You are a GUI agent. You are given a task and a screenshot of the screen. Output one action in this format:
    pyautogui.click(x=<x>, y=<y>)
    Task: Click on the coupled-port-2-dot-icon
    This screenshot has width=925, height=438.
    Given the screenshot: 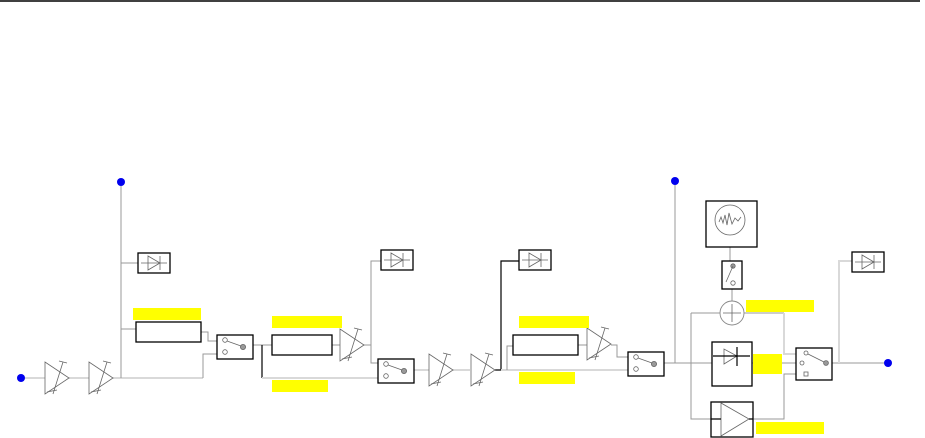 What is the action you would take?
    pyautogui.click(x=675, y=181)
    